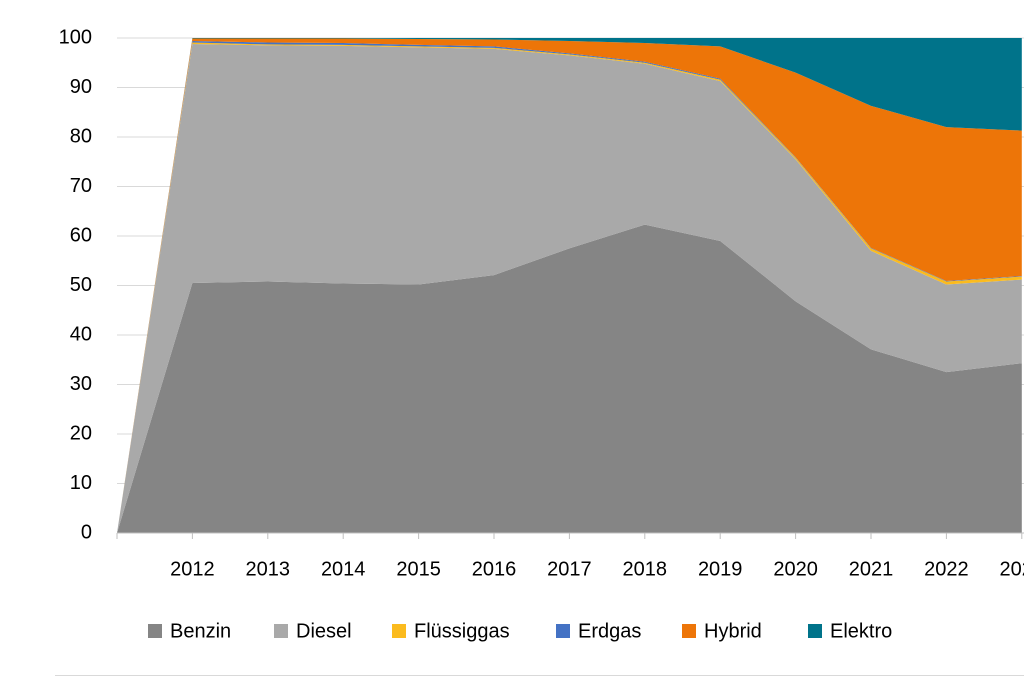 The width and height of the screenshot is (1024, 677). What do you see at coordinates (609, 631) in the screenshot?
I see `legend-label: Erdgas` at bounding box center [609, 631].